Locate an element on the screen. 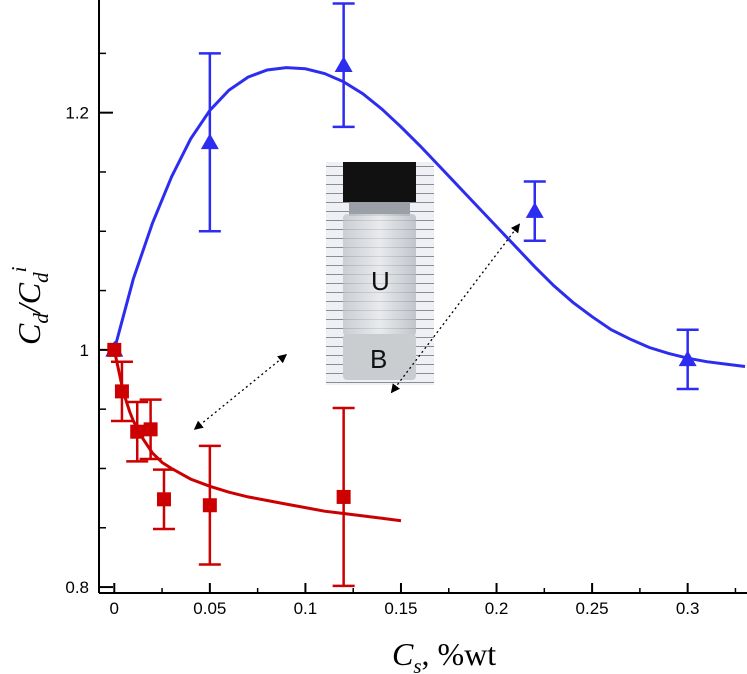  annotation-arrows is located at coordinates (357, 326).